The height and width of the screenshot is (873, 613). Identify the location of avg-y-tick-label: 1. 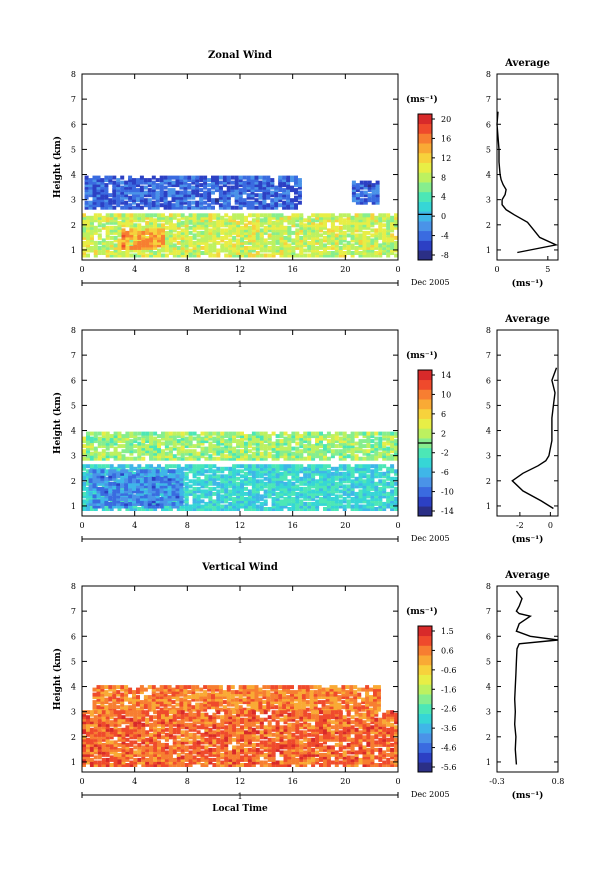
(488, 250).